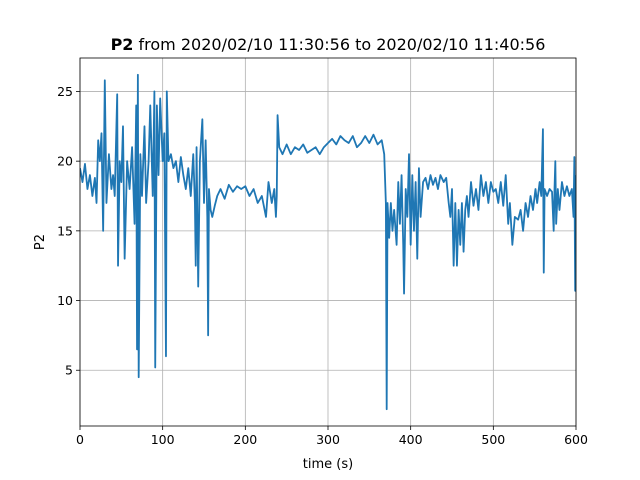  I want to click on y-tick-label: 20, so click(65, 161).